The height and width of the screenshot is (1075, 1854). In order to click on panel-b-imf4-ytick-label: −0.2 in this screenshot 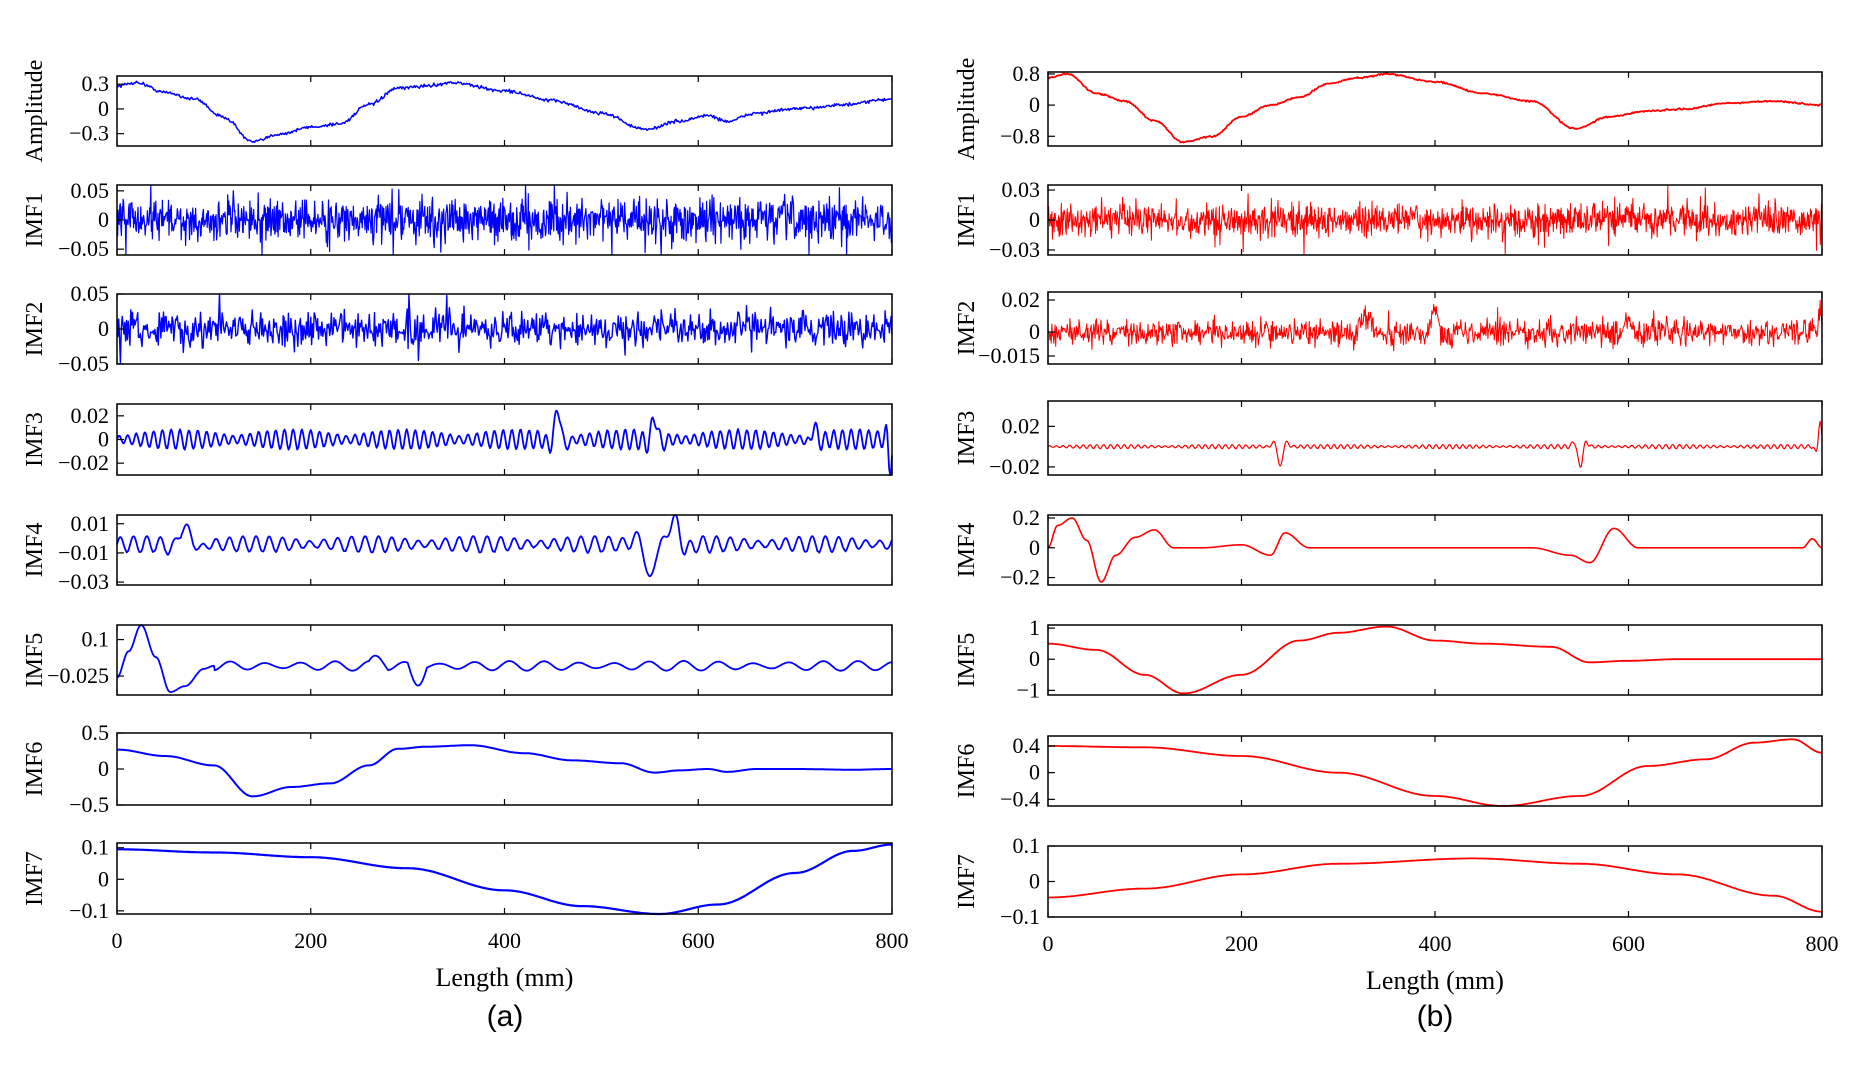, I will do `click(1020, 577)`.